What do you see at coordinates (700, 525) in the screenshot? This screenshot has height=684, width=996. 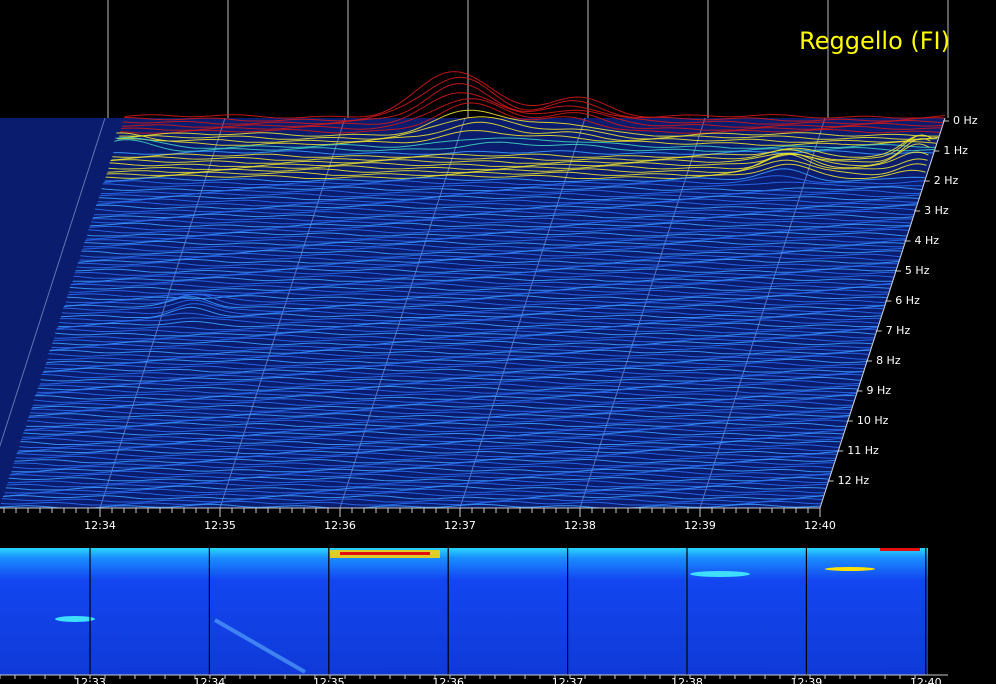 I see `time-label: 12:39` at bounding box center [700, 525].